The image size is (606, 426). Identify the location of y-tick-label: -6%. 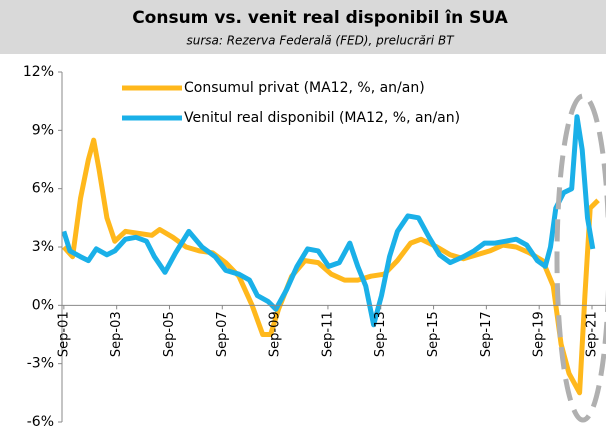
(40, 420).